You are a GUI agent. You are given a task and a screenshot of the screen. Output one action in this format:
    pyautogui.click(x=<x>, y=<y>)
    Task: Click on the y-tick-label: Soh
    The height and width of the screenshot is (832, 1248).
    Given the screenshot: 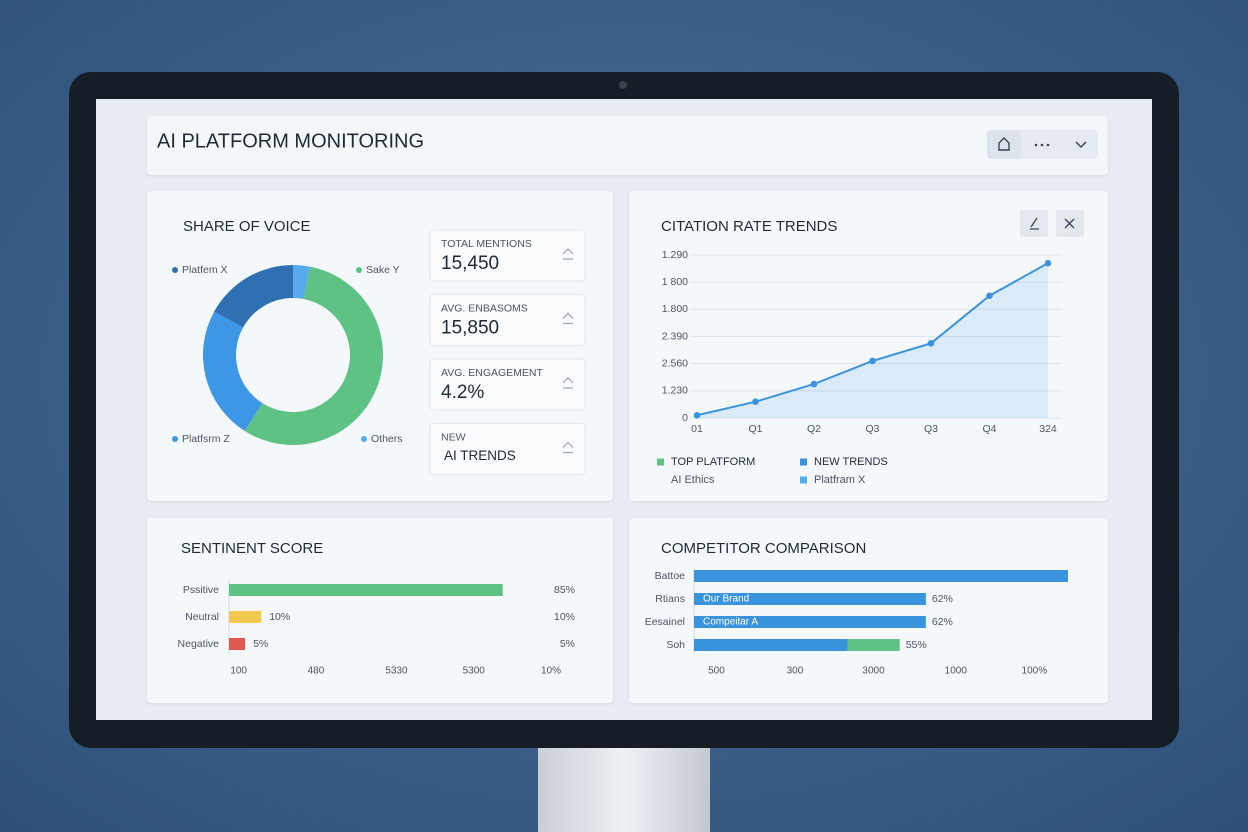 What is the action you would take?
    pyautogui.click(x=675, y=645)
    